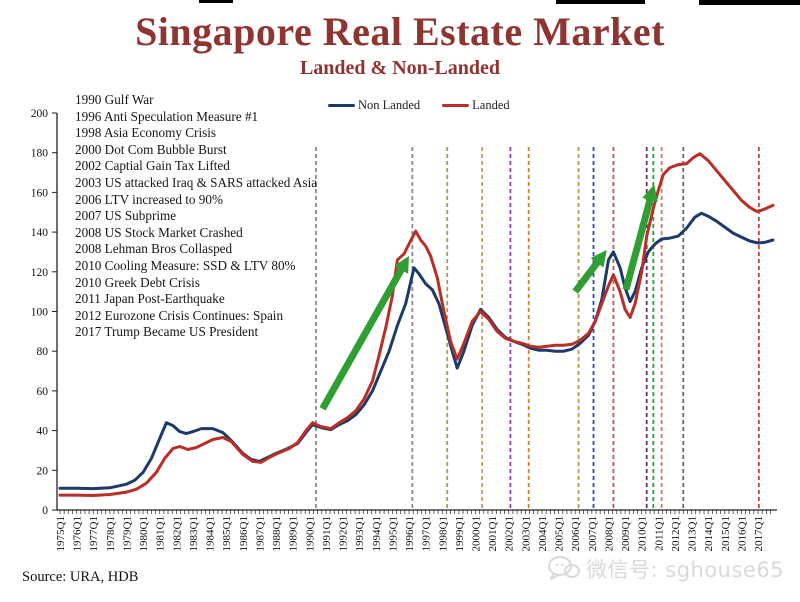  I want to click on x-tick-label: 2001Q1, so click(493, 533).